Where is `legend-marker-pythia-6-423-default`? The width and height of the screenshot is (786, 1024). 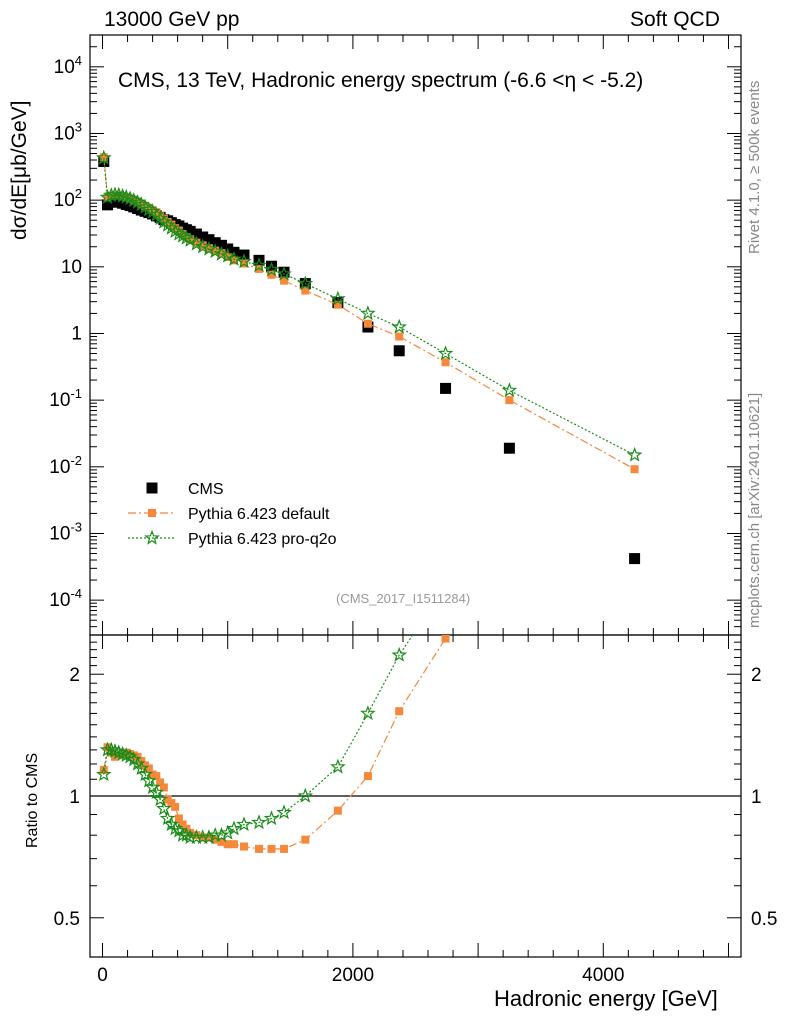 legend-marker-pythia-6-423-default is located at coordinates (152, 513).